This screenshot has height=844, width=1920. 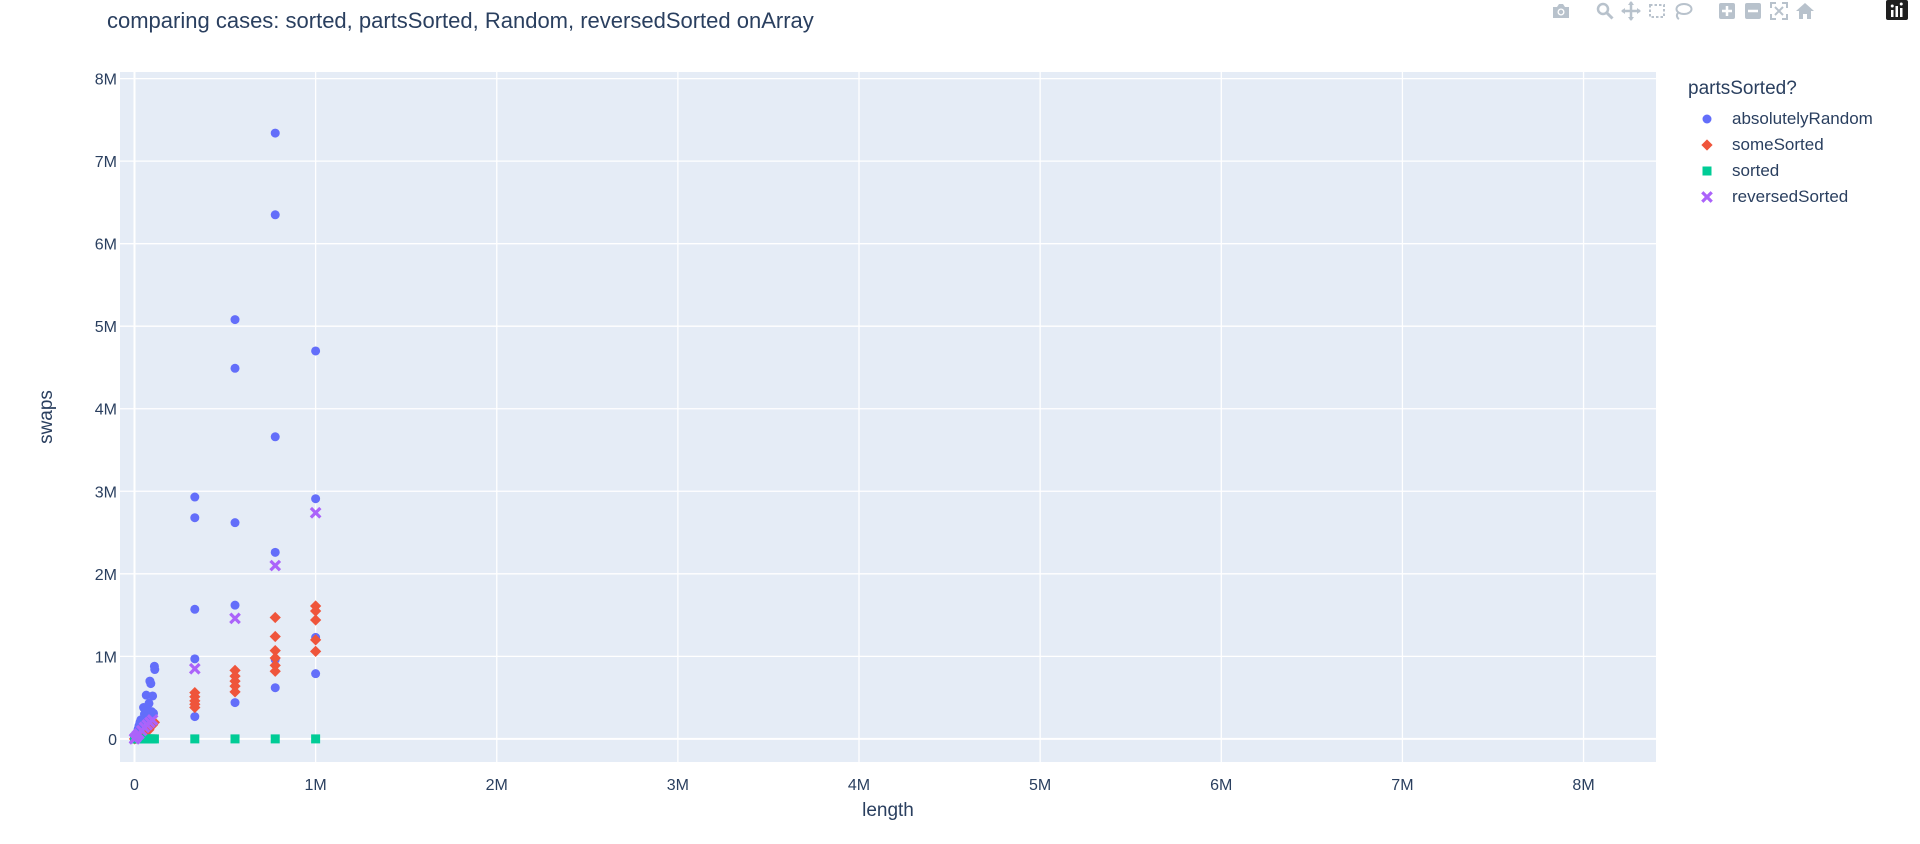 I want to click on series-reversedSorted, so click(x=225, y=625).